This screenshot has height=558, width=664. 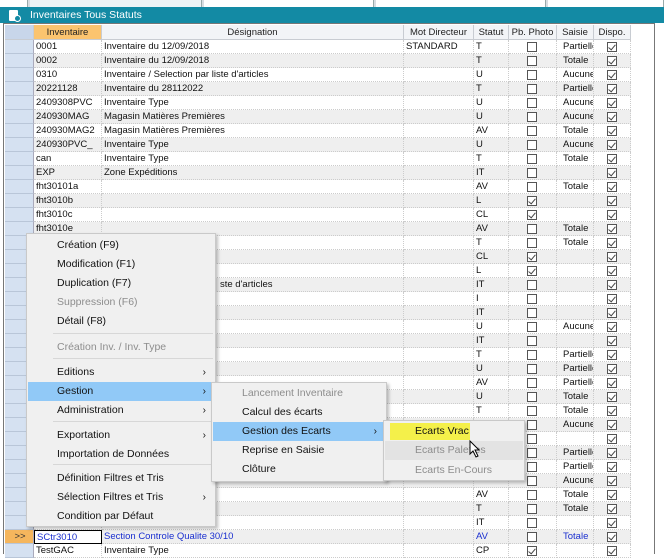 I want to click on menu-item-administration: Administration ›, so click(x=121, y=410).